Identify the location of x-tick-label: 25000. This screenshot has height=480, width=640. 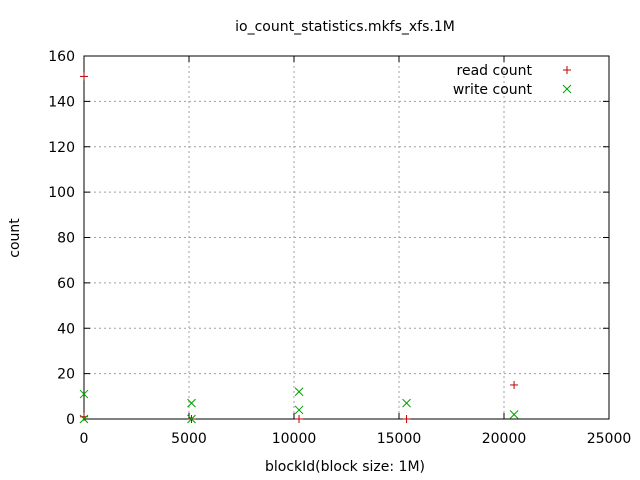
(609, 439).